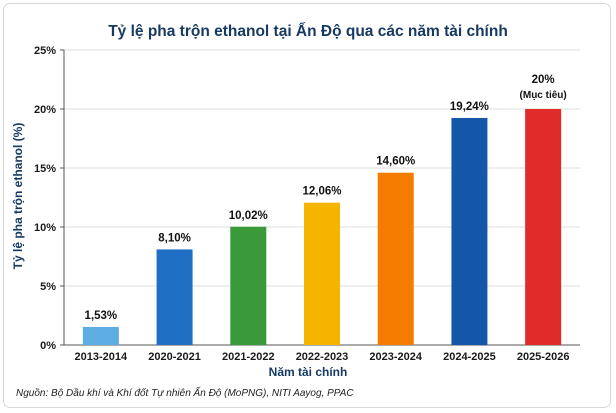  Describe the element at coordinates (543, 95) in the screenshot. I see `data-note: (Mục tiêu)` at that location.